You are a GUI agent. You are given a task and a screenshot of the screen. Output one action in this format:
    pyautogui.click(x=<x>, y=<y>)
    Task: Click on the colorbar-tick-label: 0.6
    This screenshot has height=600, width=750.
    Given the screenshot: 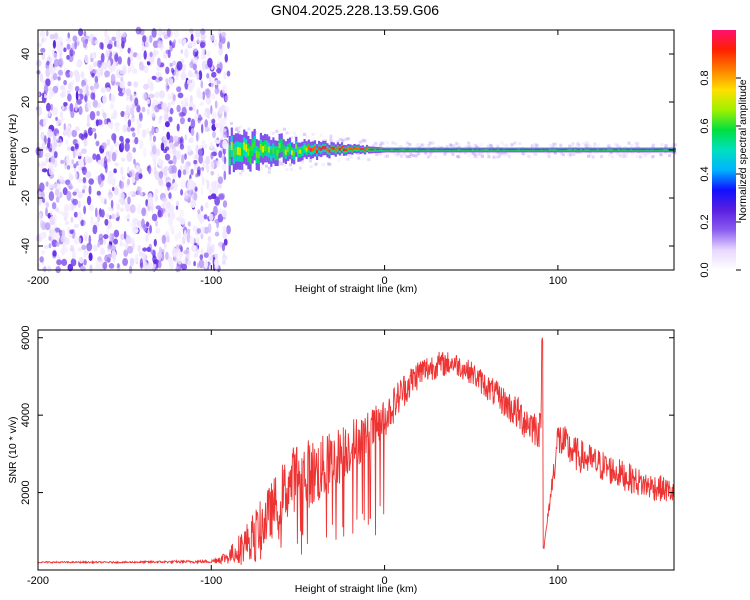 What is the action you would take?
    pyautogui.click(x=705, y=125)
    